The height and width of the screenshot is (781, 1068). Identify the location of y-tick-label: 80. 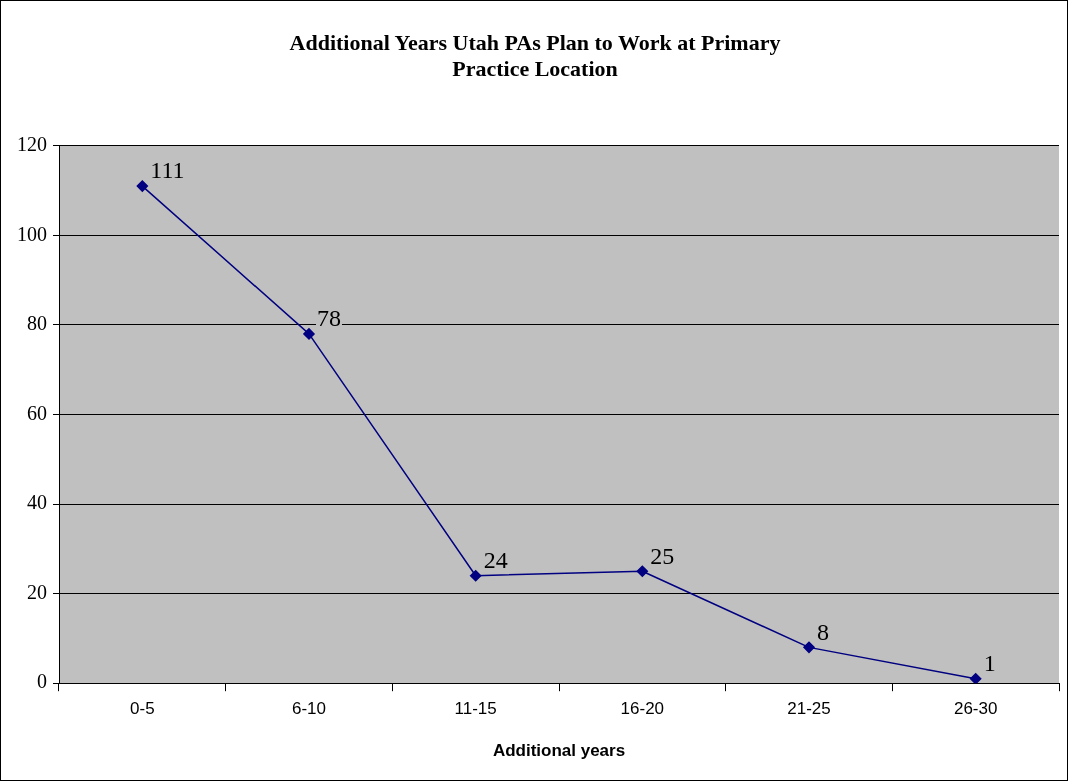
(37, 323).